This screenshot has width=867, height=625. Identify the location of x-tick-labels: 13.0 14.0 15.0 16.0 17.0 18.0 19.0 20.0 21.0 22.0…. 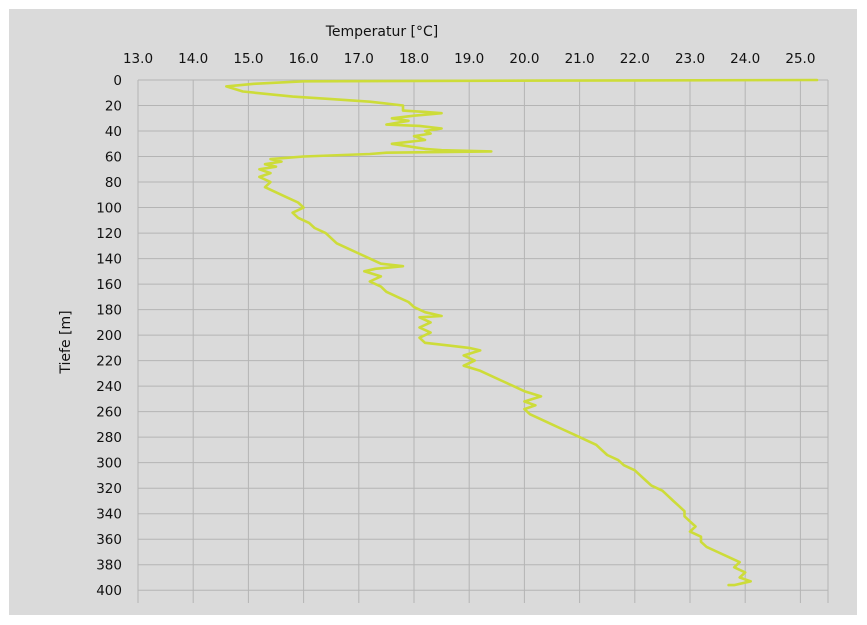
(469, 59).